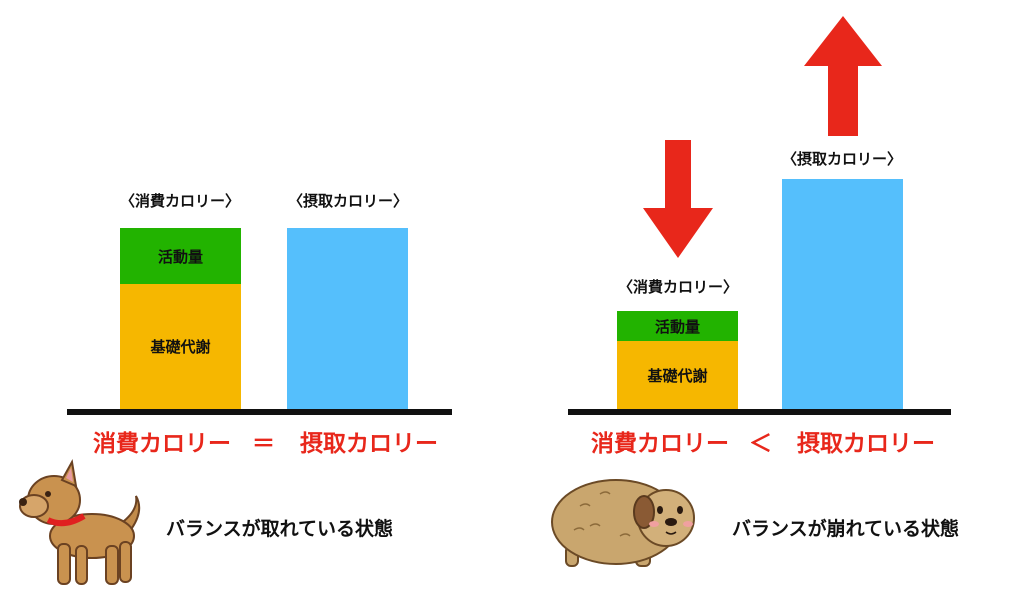  Describe the element at coordinates (626, 518) in the screenshot. I see `fat-dog-icon` at that location.